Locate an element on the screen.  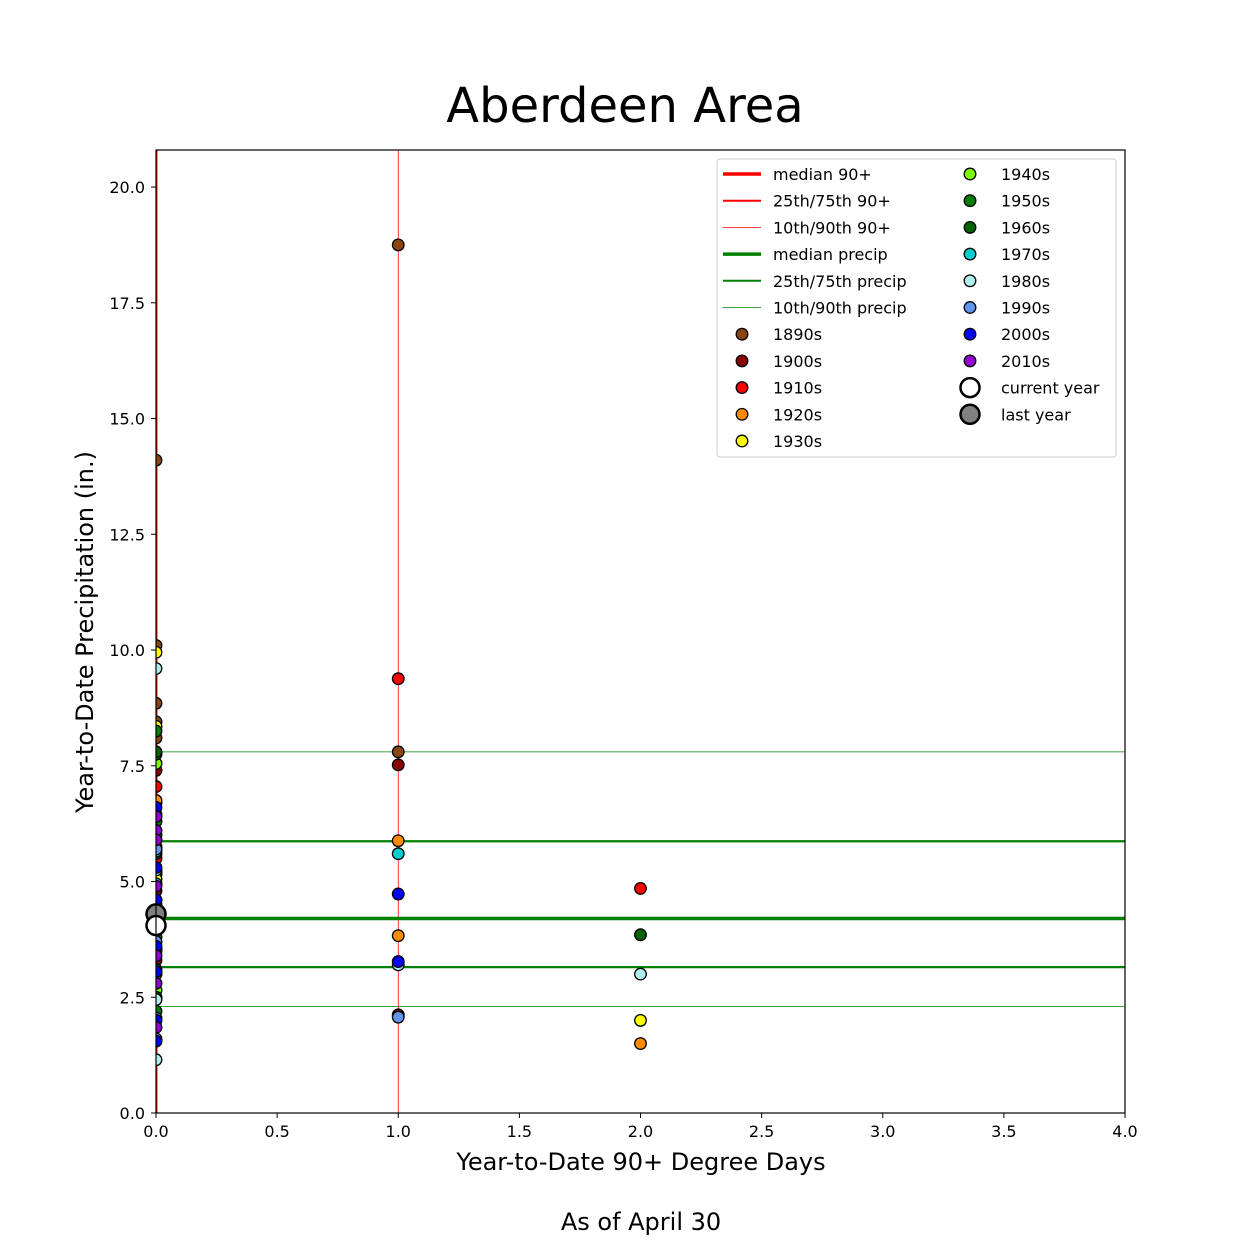
y-tick-label: 10.0 is located at coordinates (127, 650).